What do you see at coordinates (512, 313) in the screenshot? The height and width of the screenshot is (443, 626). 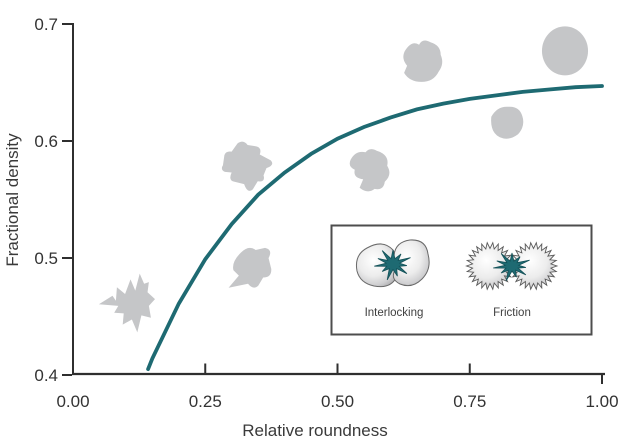 I see `friction-label: Friction` at bounding box center [512, 313].